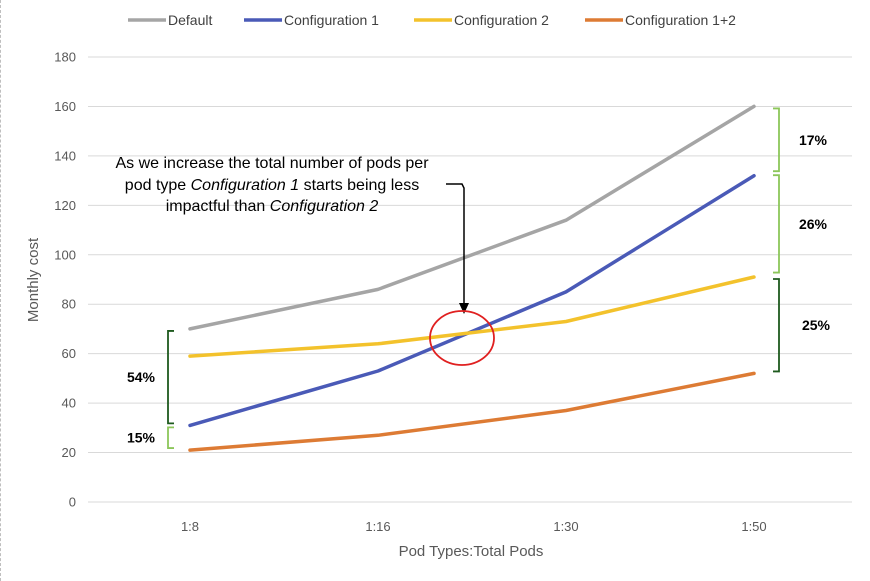 The height and width of the screenshot is (581, 870). I want to click on left-gap-label-1: 54%, so click(141, 377).